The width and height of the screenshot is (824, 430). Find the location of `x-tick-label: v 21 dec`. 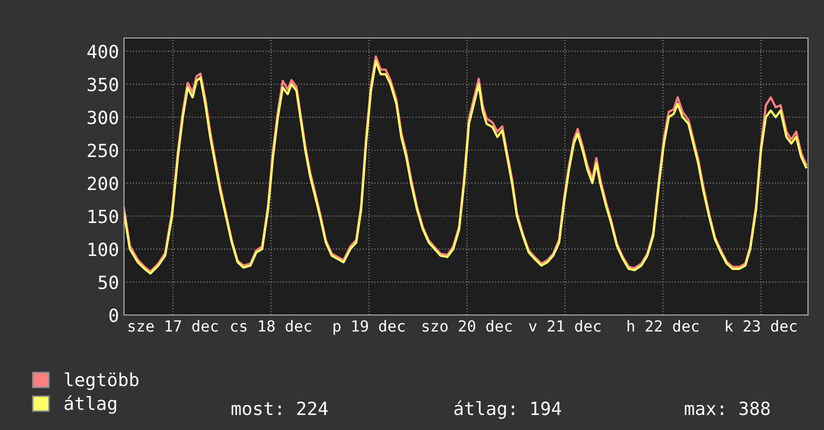

x-tick-label: v 21 dec is located at coordinates (564, 326).